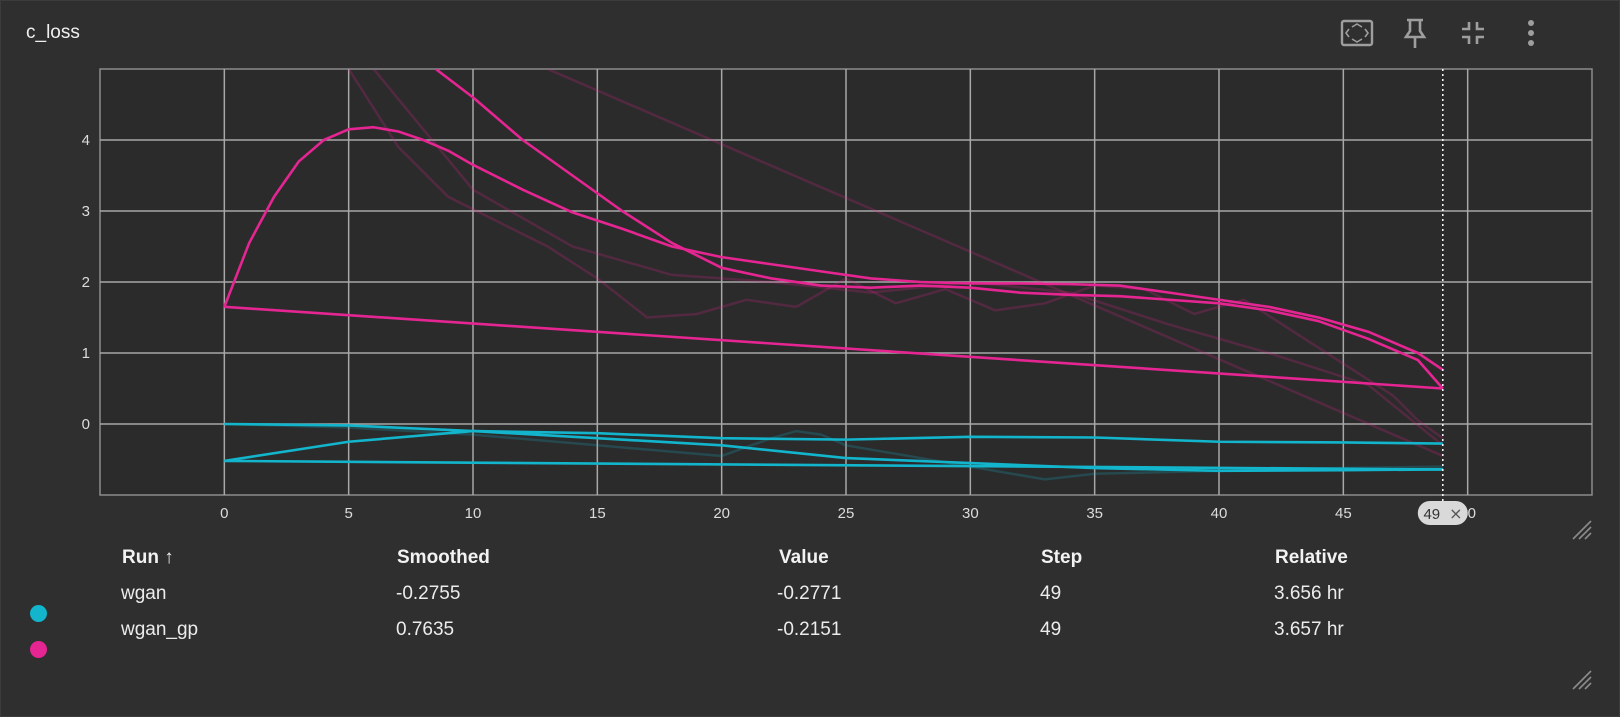 The image size is (1620, 717). What do you see at coordinates (224, 513) in the screenshot?
I see `x-tick-label: 0` at bounding box center [224, 513].